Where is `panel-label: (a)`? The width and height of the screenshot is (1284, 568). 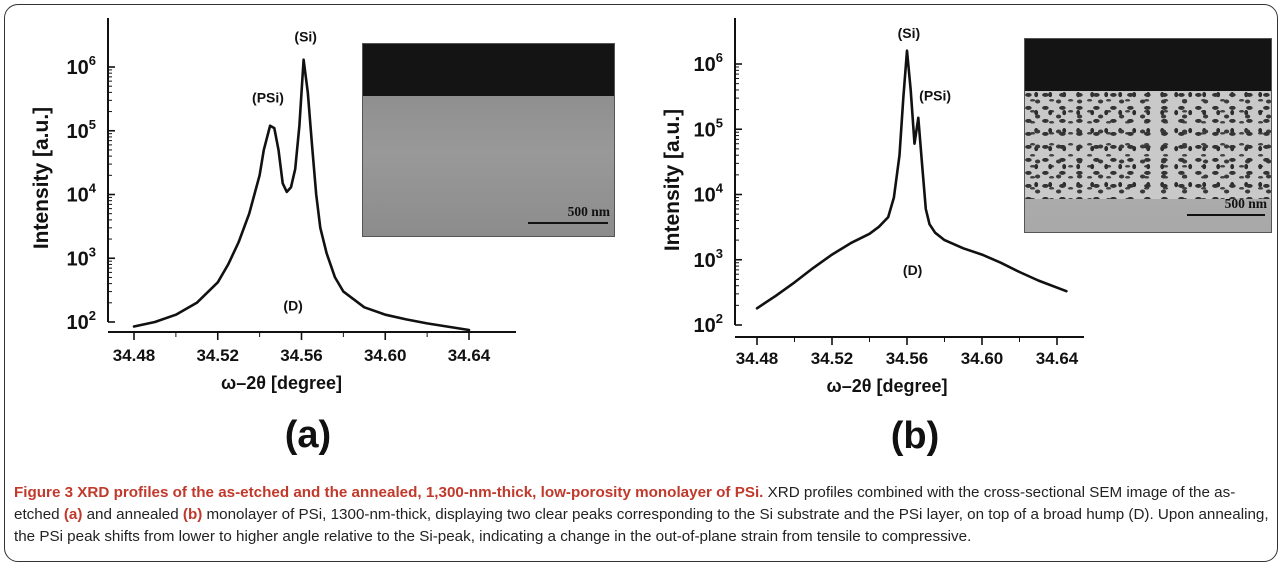
panel-label: (a) is located at coordinates (308, 435).